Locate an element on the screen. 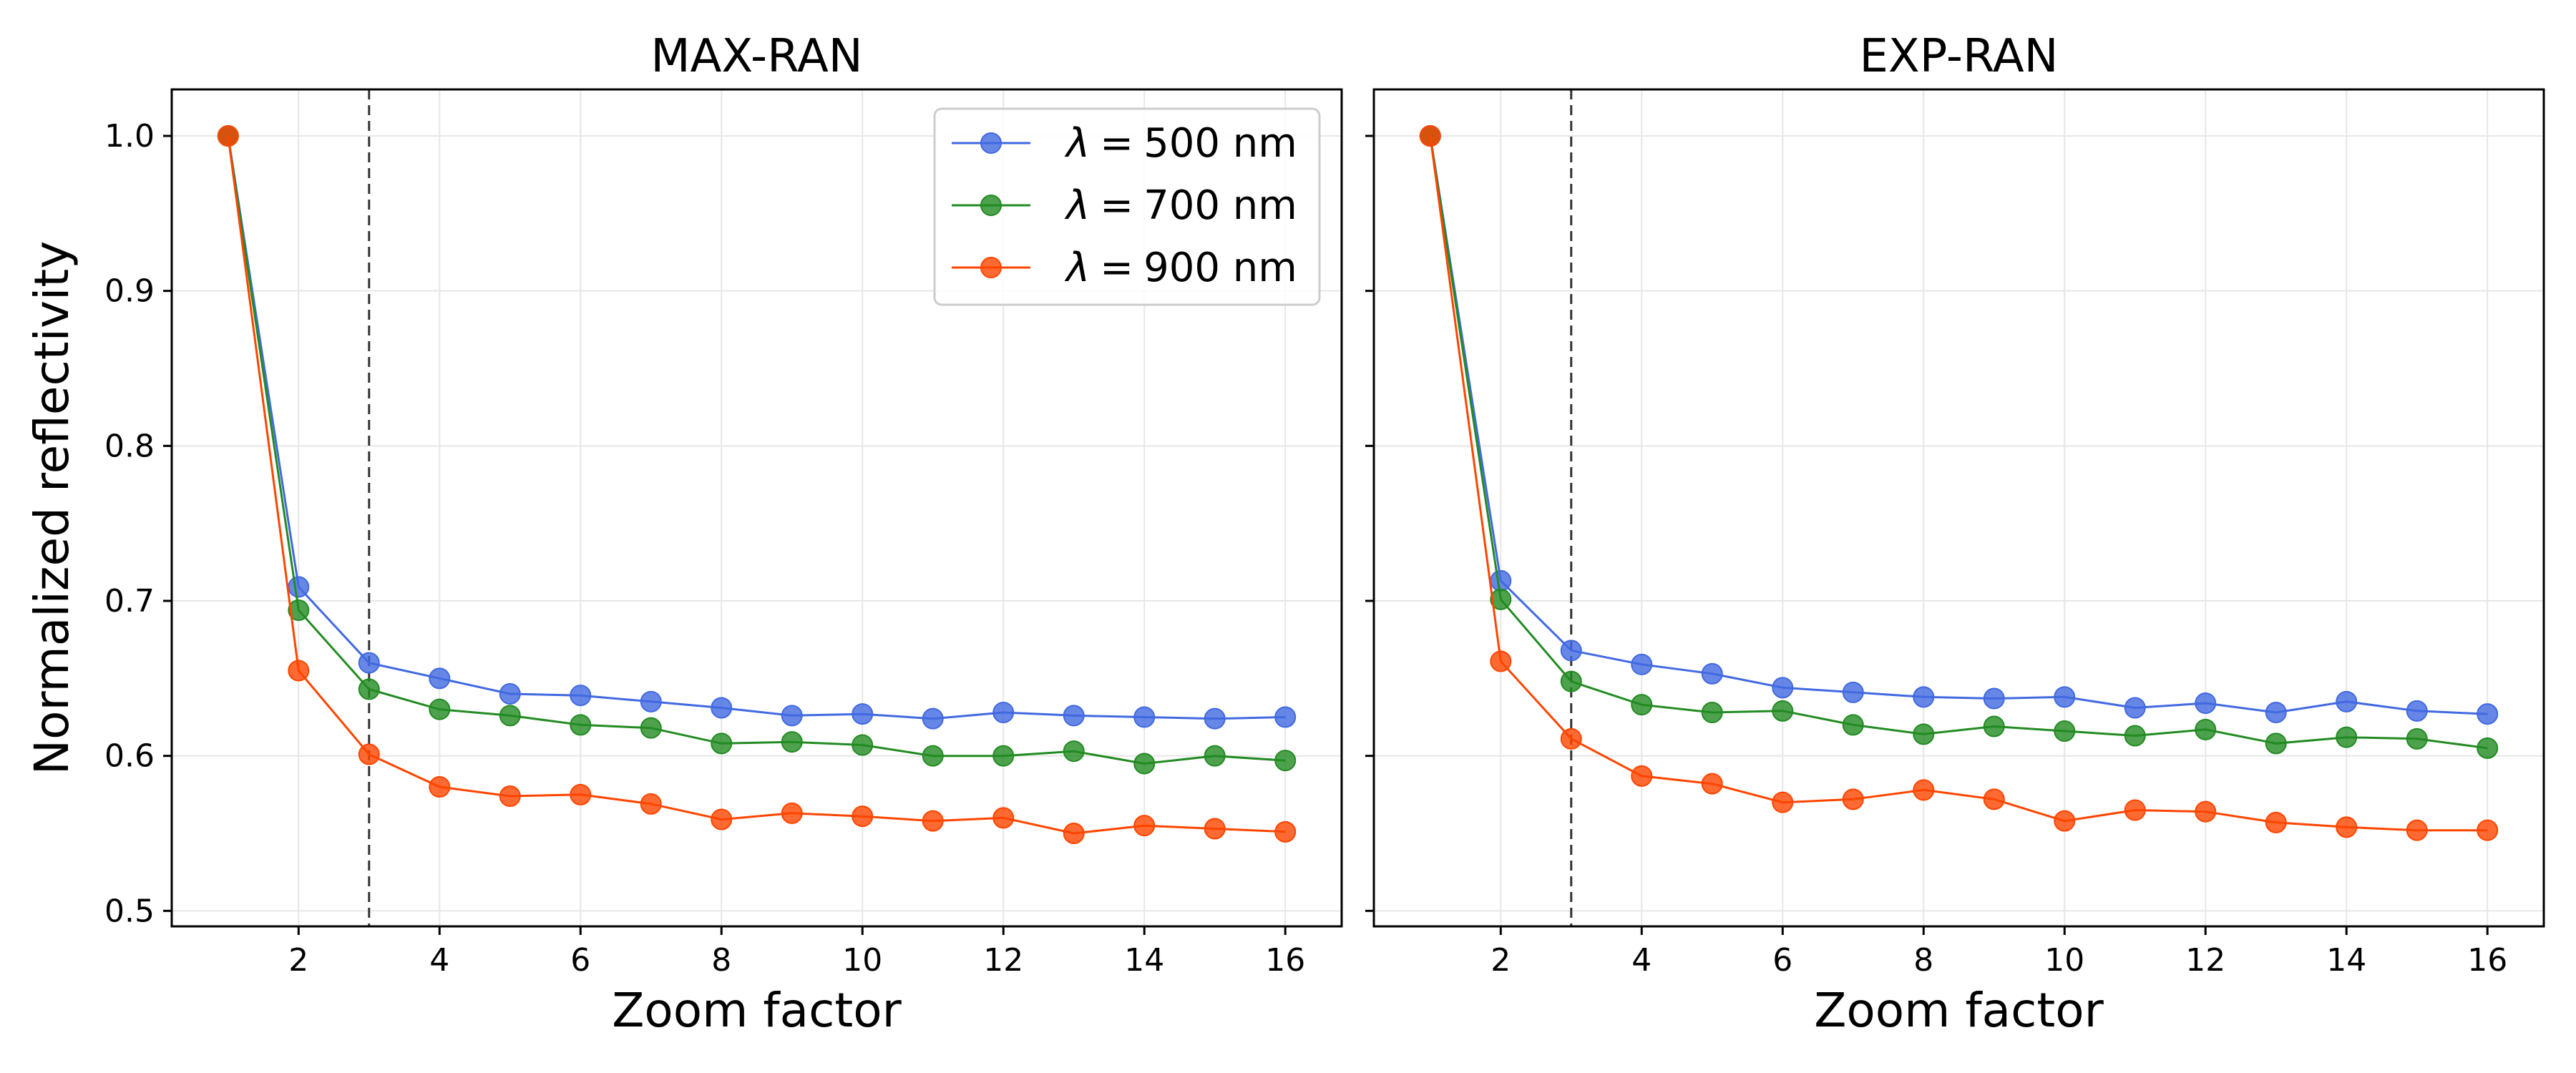 This screenshot has height=1073, width=2576. y-axis-label: Normalized reflectivity is located at coordinates (51, 508).